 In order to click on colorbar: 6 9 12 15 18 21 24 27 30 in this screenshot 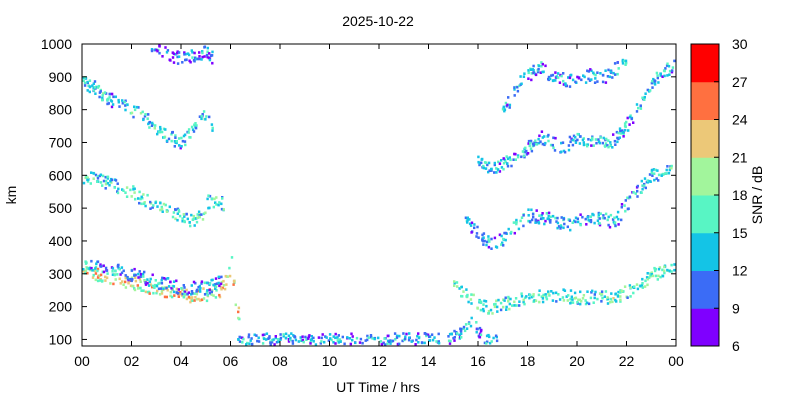, I will do `click(719, 195)`.